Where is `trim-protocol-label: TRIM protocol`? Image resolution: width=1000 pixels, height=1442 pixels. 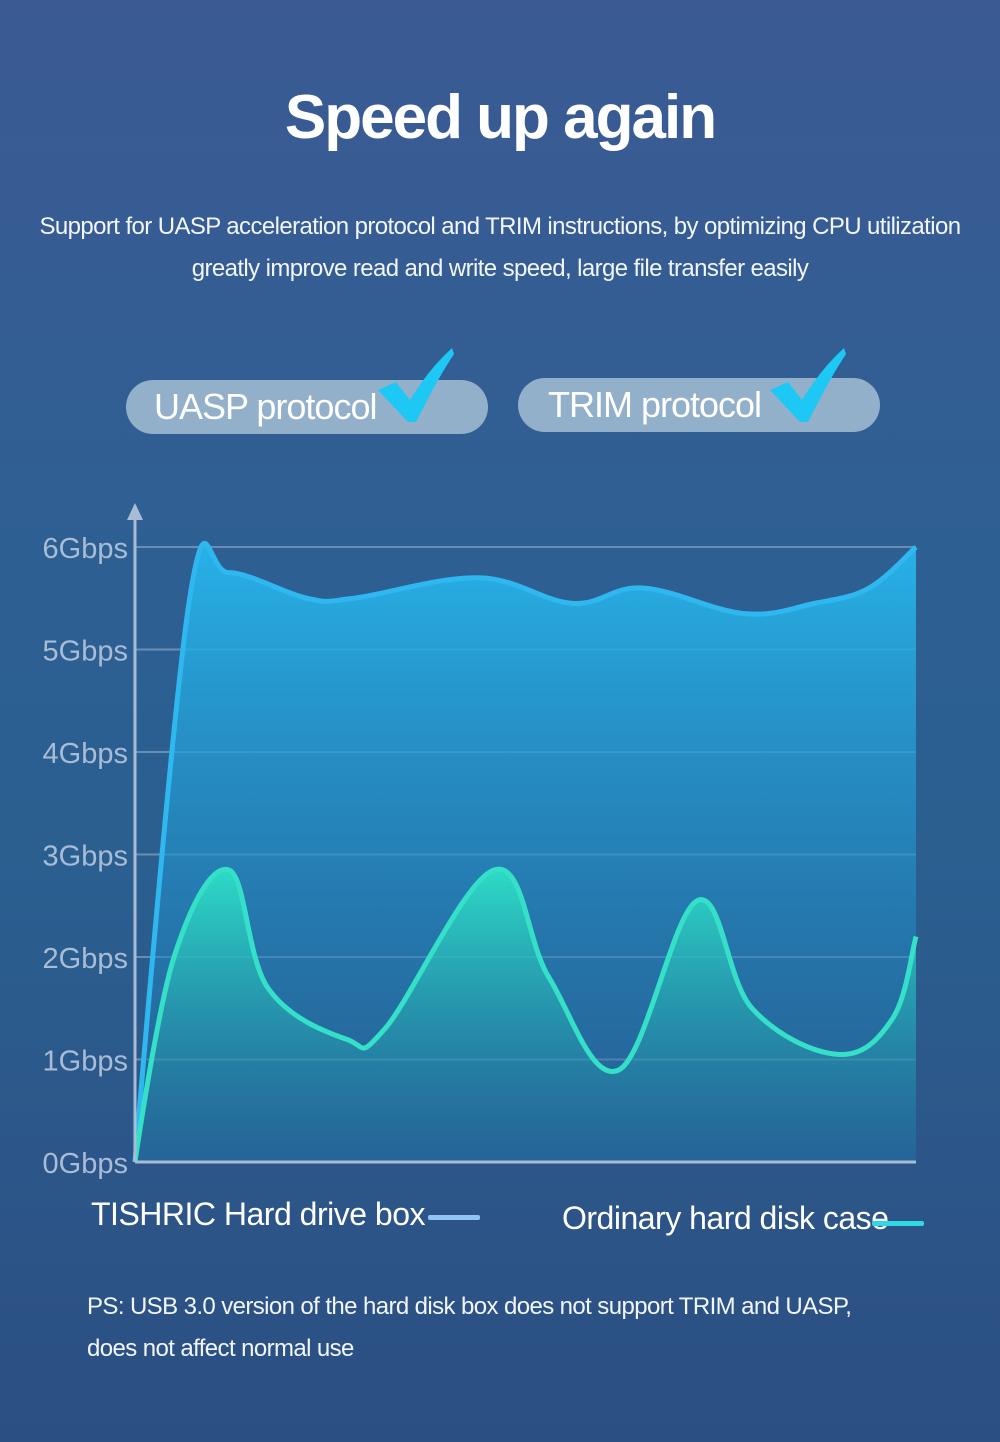 trim-protocol-label: TRIM protocol is located at coordinates (655, 404).